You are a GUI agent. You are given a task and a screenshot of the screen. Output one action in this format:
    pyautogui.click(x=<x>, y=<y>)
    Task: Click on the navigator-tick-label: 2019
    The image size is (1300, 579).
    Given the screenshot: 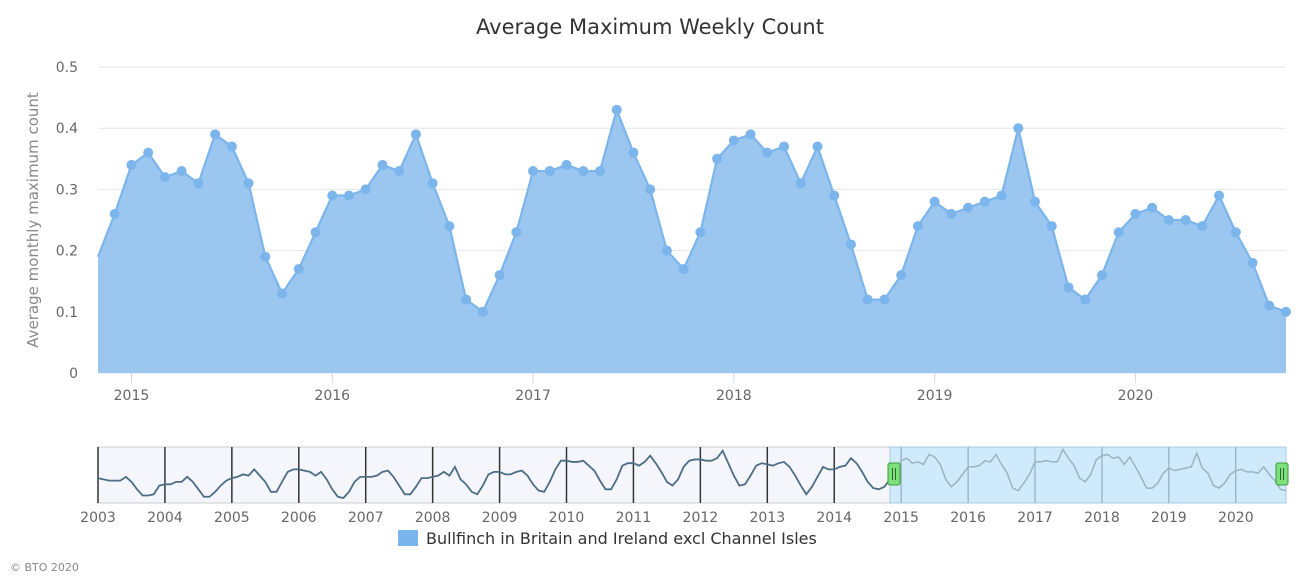 What is the action you would take?
    pyautogui.click(x=1169, y=518)
    